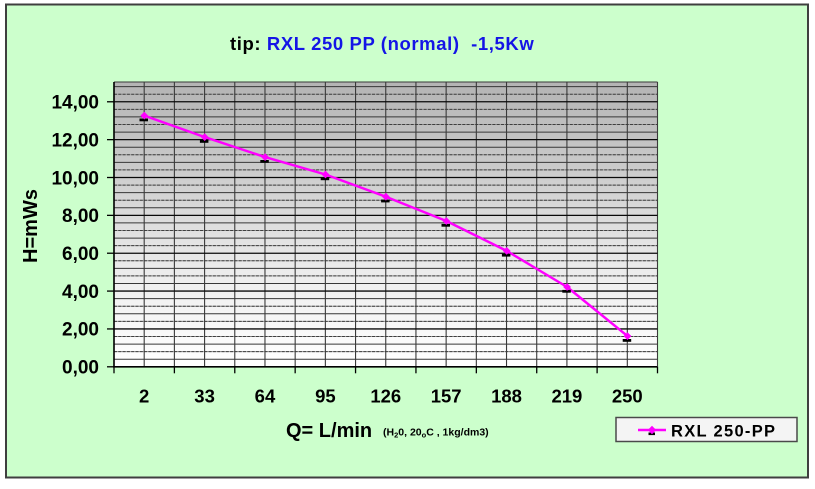 This screenshot has width=815, height=489. Describe the element at coordinates (75, 140) in the screenshot. I see `svg-text: 12,00` at that location.